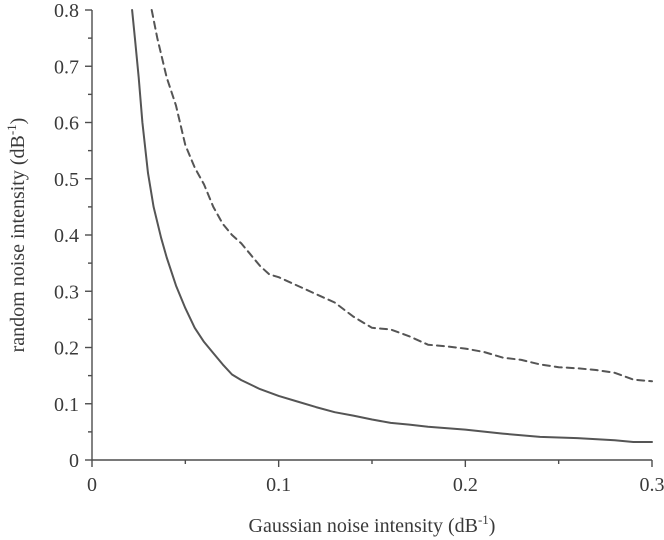 The height and width of the screenshot is (540, 664). What do you see at coordinates (66, 67) in the screenshot?
I see `y-tick-label: 0.7` at bounding box center [66, 67].